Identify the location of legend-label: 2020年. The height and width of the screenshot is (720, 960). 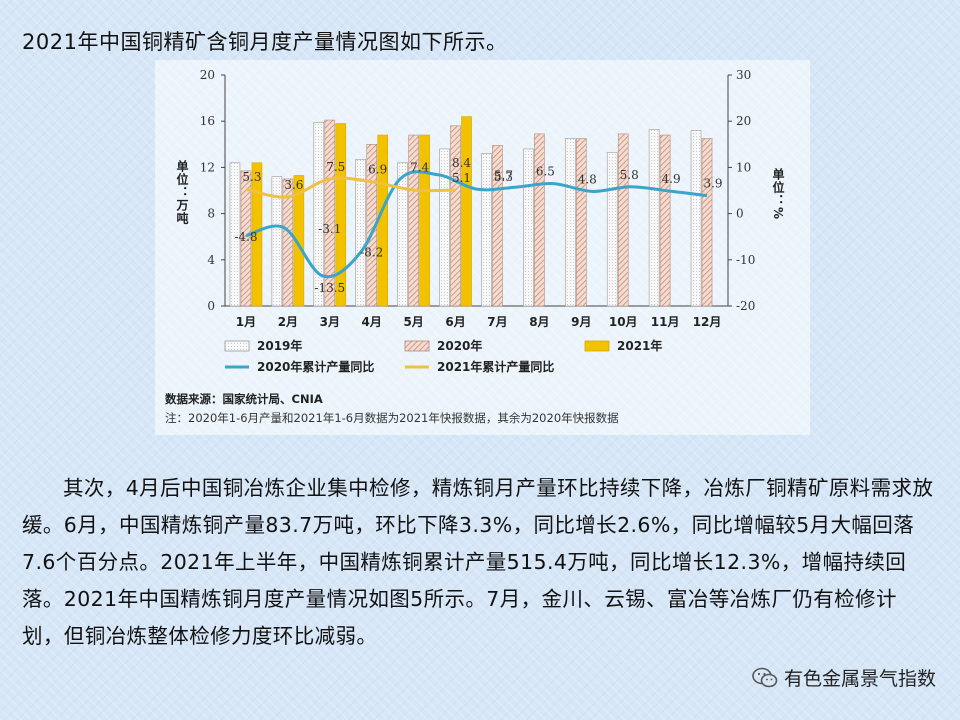
(459, 345).